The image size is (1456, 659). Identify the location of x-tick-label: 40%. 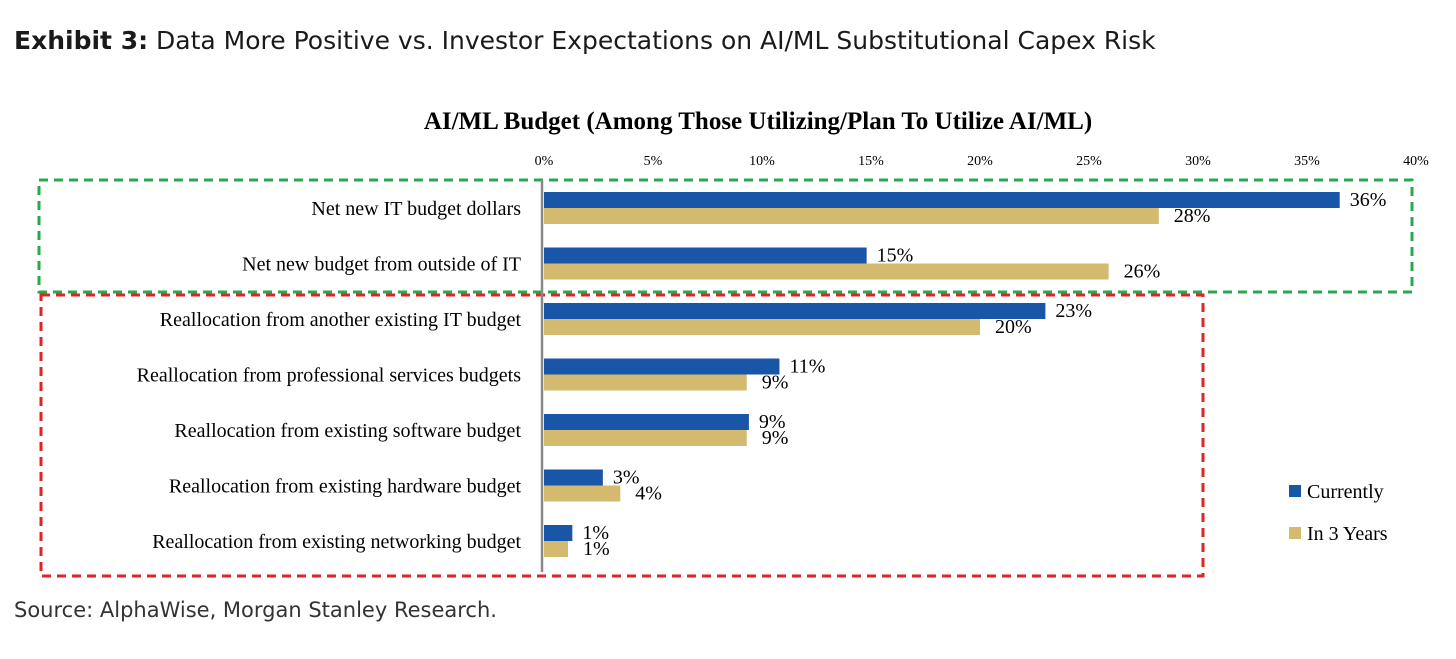
(1416, 161).